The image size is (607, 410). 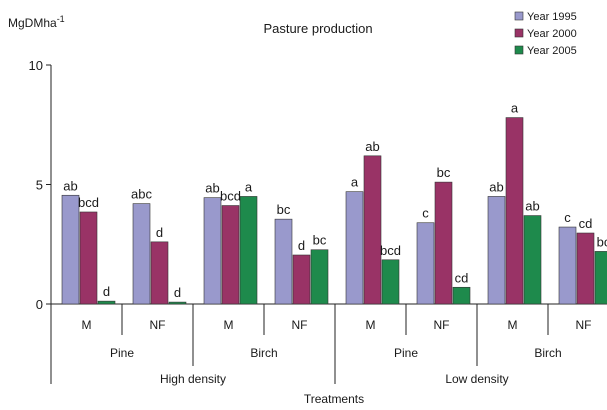 What do you see at coordinates (193, 379) in the screenshot?
I see `x-group-label-density: High density` at bounding box center [193, 379].